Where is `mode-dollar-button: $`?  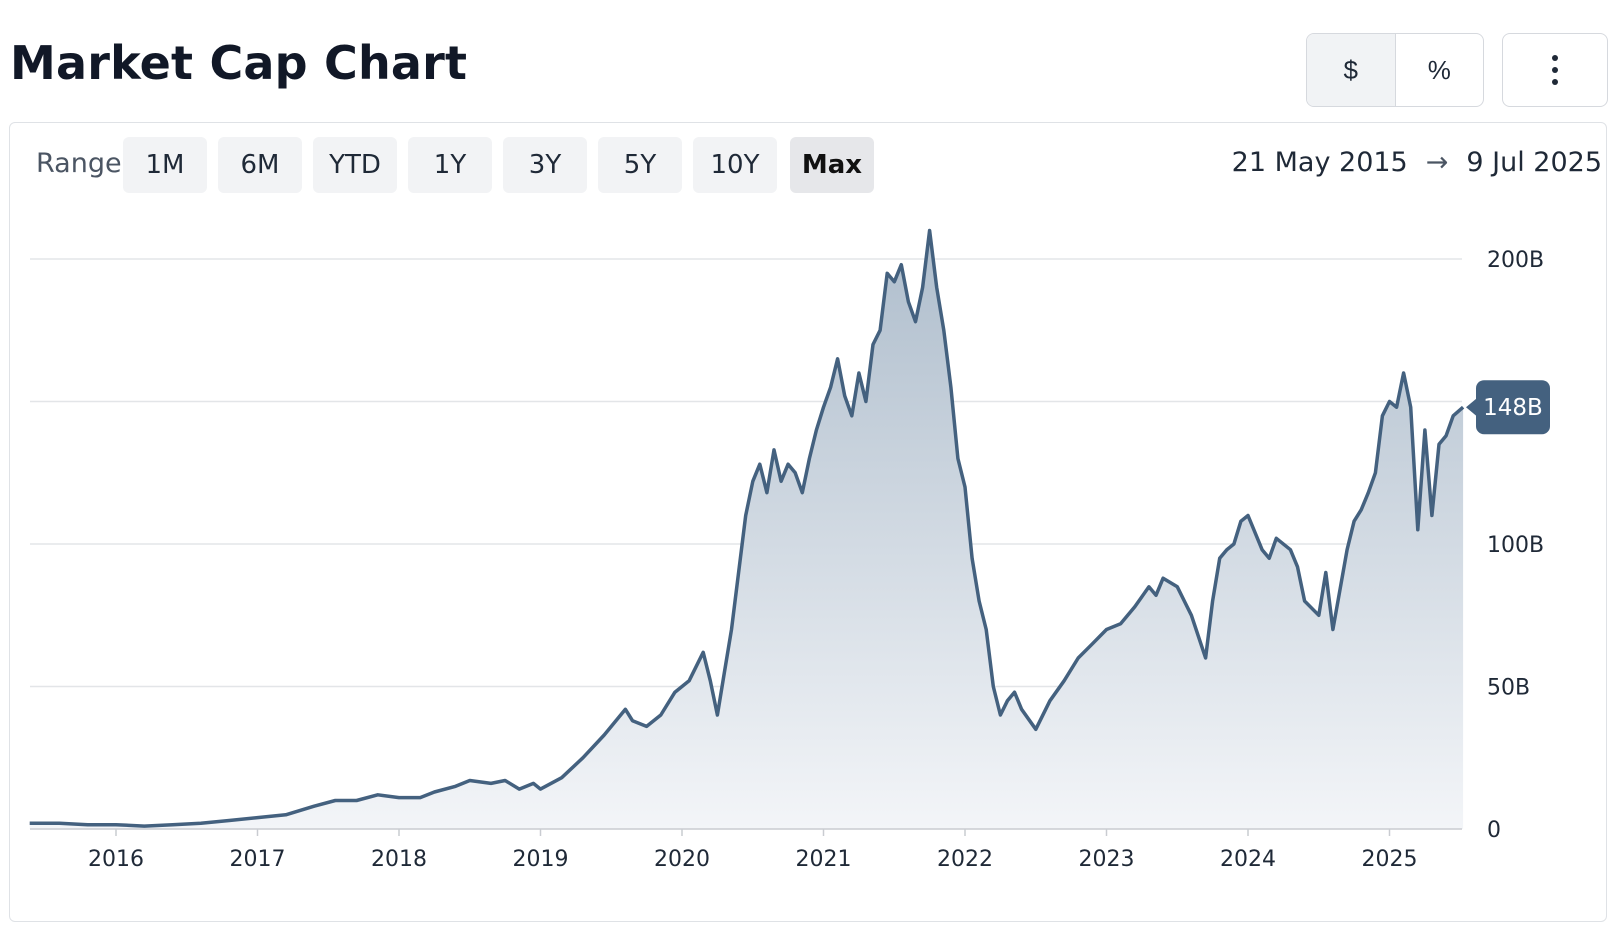 mode-dollar-button: $ is located at coordinates (1351, 70).